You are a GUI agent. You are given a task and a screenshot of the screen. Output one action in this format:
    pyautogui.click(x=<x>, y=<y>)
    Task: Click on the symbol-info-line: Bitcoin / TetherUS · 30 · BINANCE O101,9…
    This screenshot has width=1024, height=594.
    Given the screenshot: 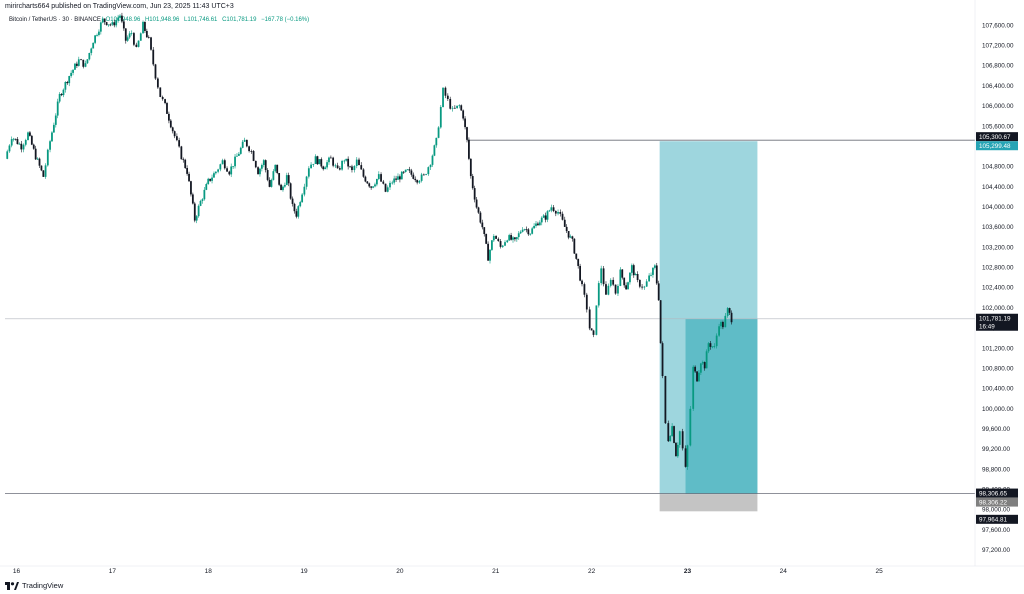 What is the action you would take?
    pyautogui.click(x=160, y=20)
    